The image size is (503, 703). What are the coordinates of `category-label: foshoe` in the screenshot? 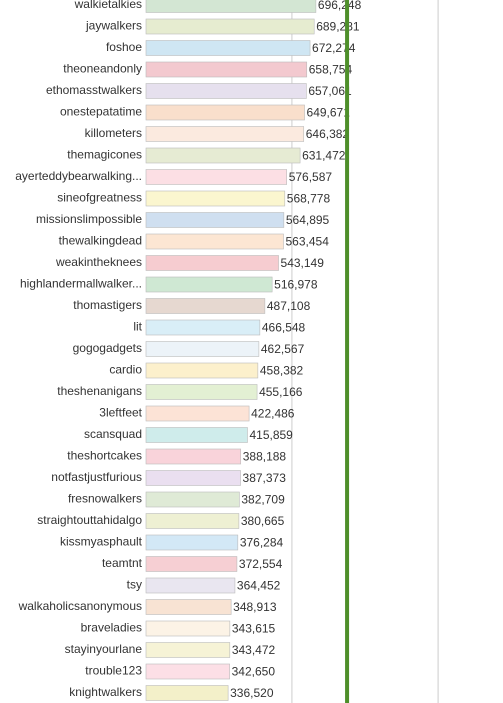 It's located at (124, 47).